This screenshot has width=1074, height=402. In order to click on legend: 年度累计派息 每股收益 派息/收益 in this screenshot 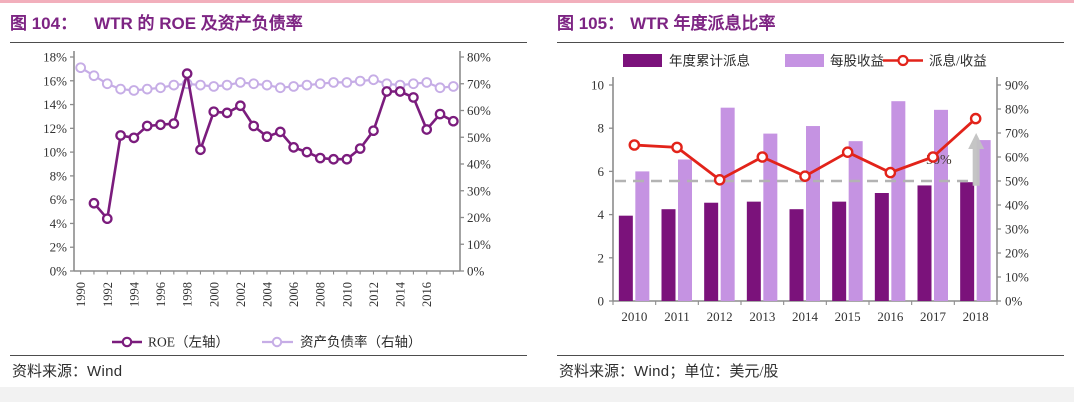, I will do `click(805, 61)`.